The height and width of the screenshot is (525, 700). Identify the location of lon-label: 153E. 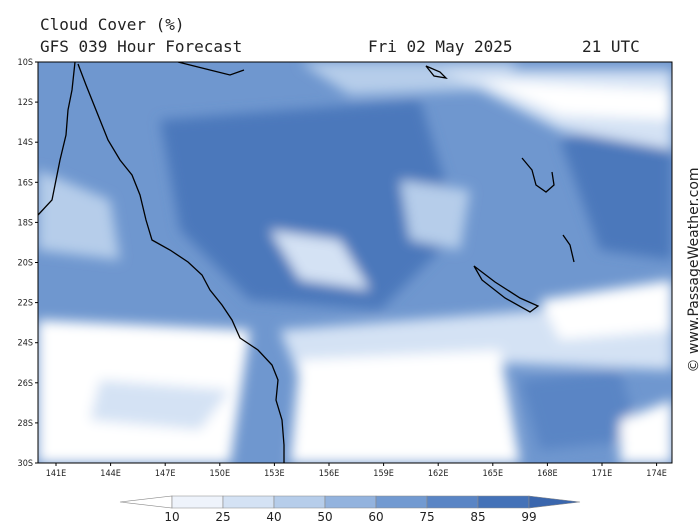
(274, 474).